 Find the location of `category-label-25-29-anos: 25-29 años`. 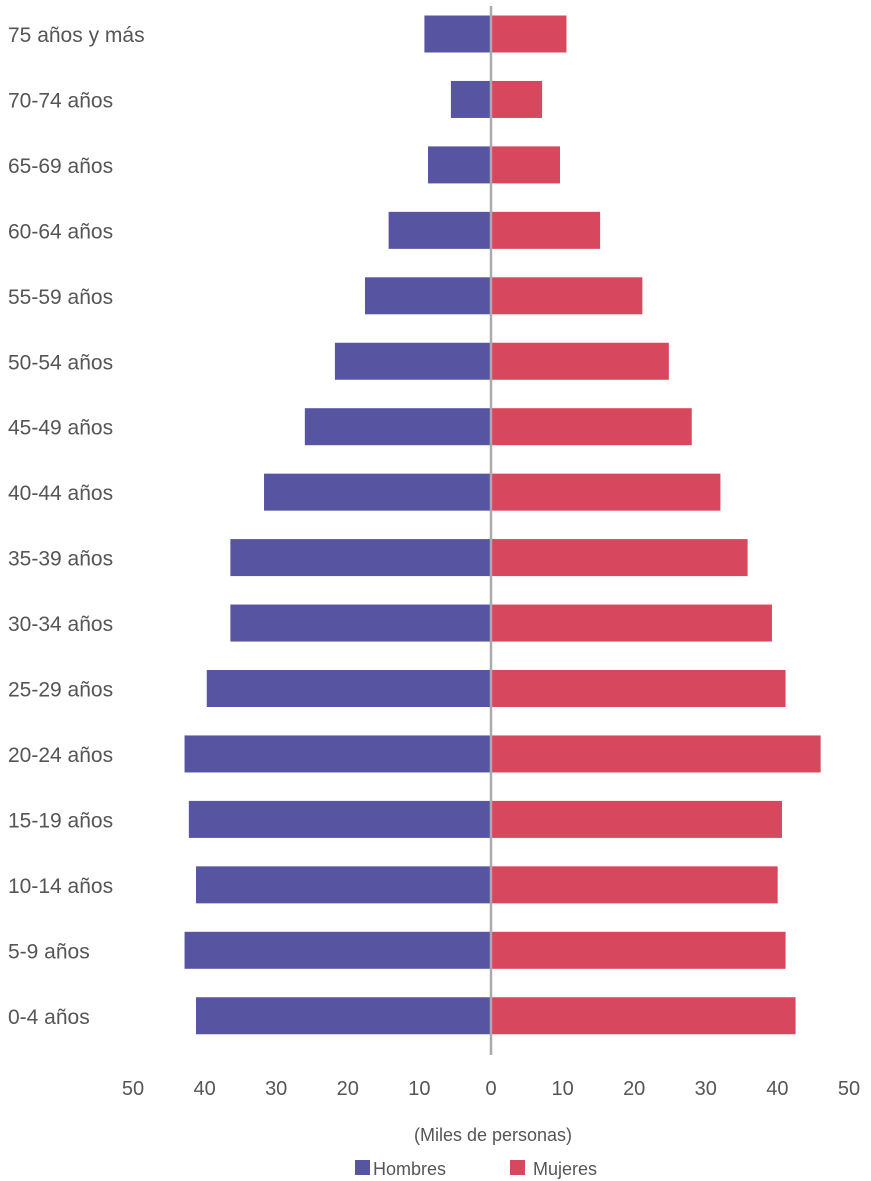

category-label-25-29-anos: 25-29 años is located at coordinates (60, 690).